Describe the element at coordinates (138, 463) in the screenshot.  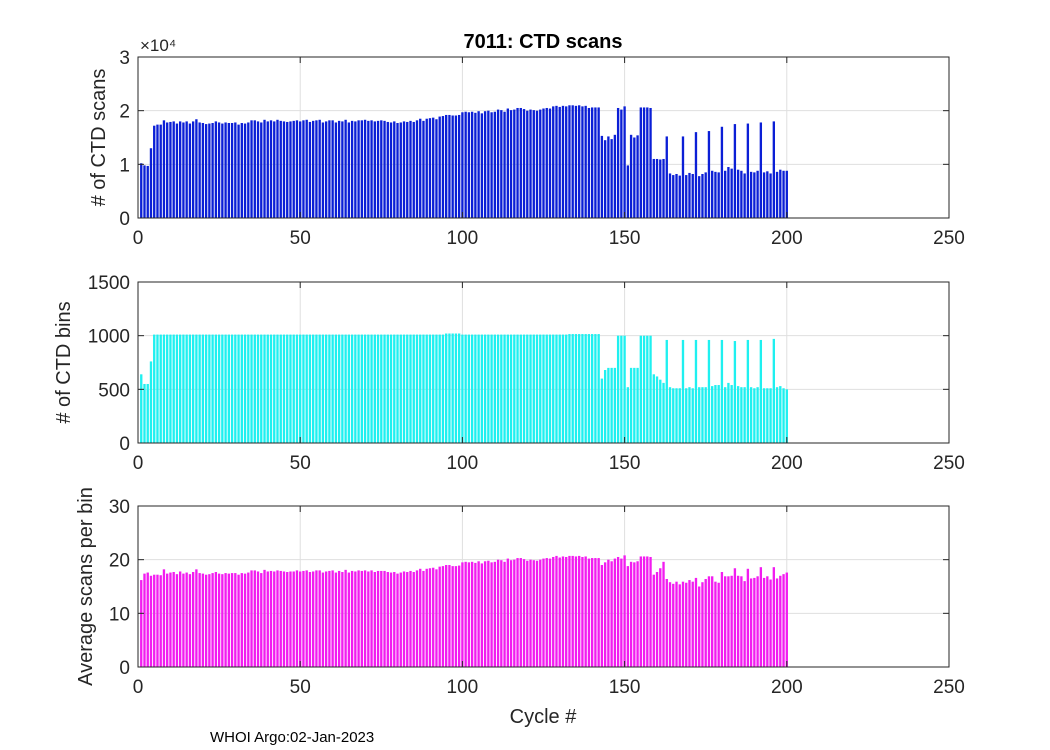
I see `x-tick-label: 0` at that location.